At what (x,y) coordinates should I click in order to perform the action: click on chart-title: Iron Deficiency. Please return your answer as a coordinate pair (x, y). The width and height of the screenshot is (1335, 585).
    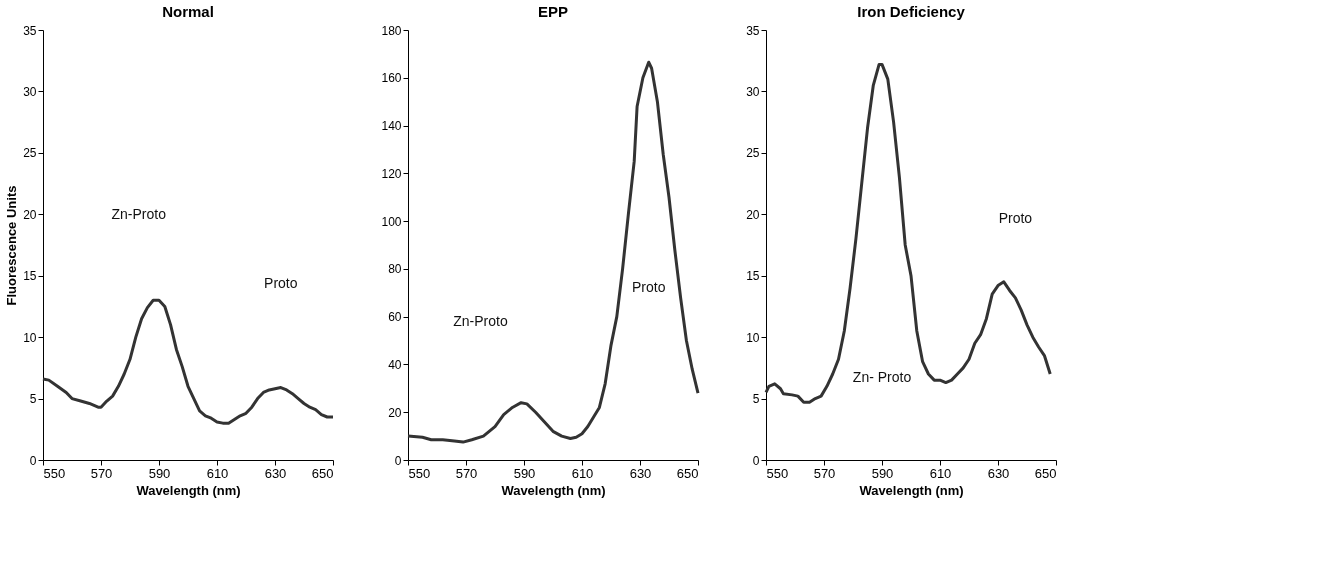
    Looking at the image, I should click on (911, 11).